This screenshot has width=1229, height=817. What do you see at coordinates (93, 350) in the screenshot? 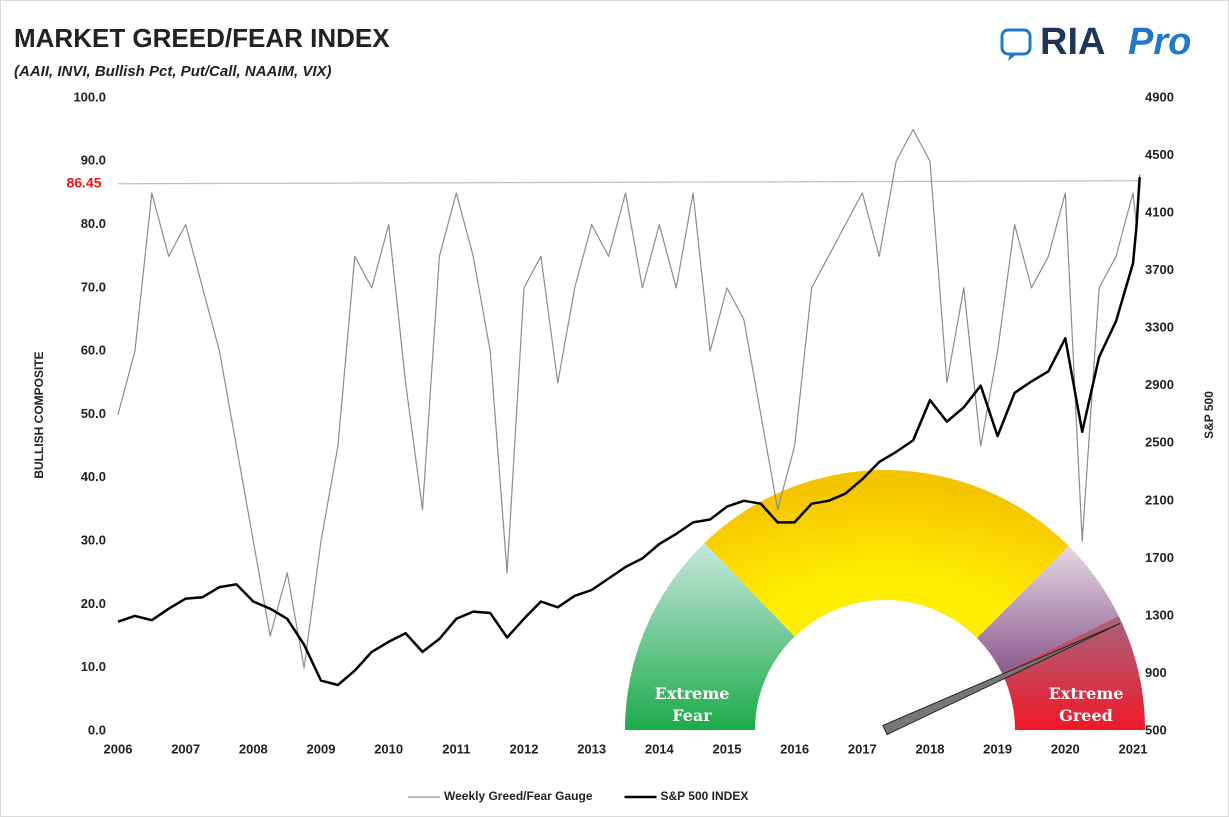
I see `y-tick-label: 60.0` at bounding box center [93, 350].